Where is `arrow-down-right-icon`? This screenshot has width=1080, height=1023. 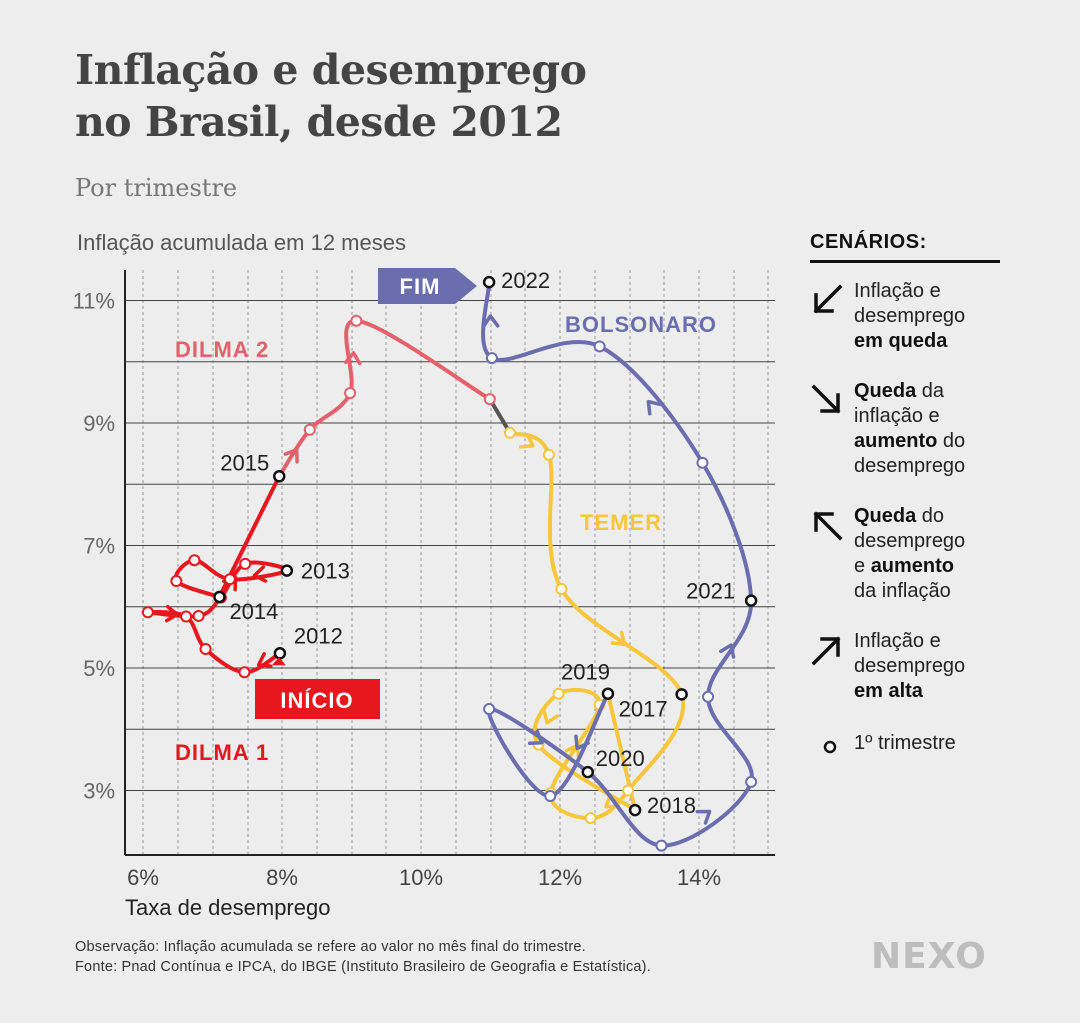
arrow-down-right-icon is located at coordinates (826, 399).